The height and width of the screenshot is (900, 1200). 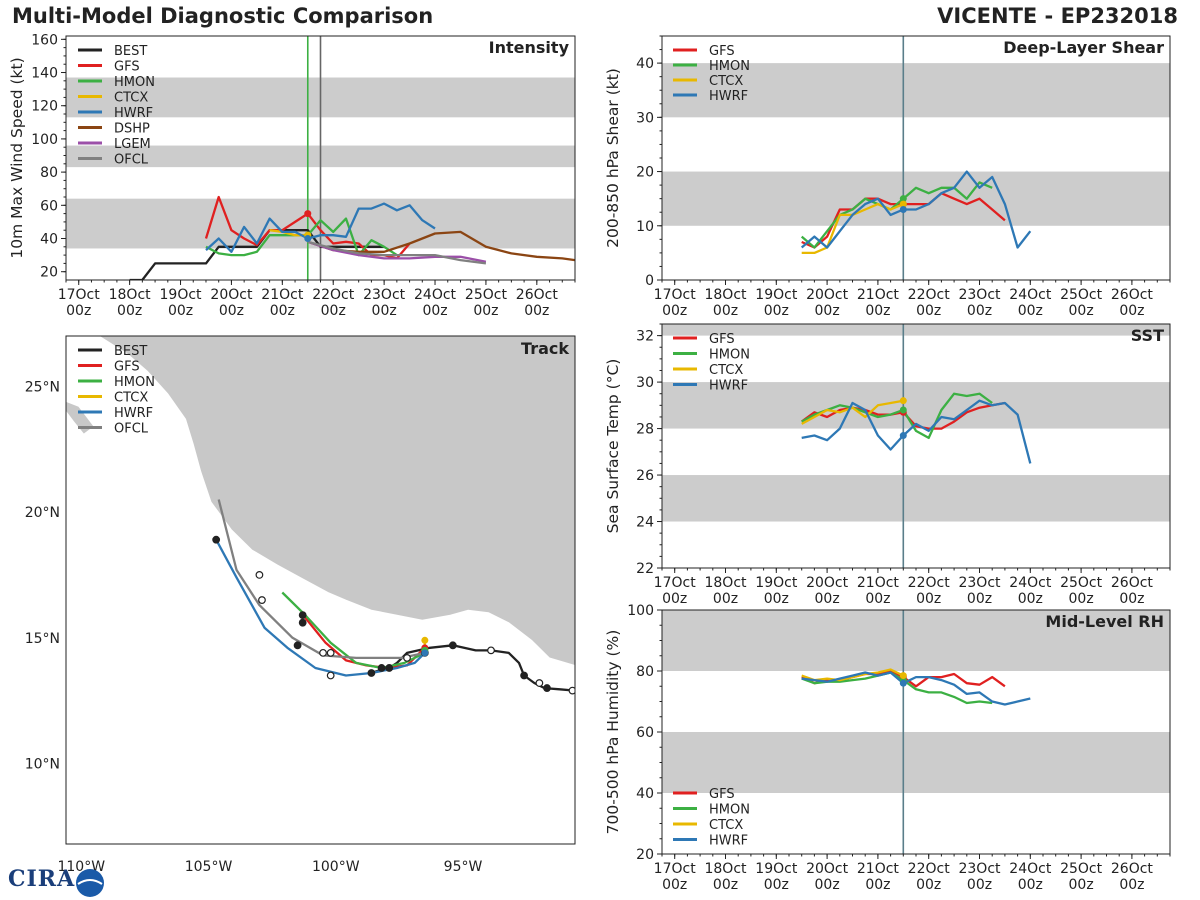 What do you see at coordinates (903, 199) in the screenshot?
I see `marker-hmon` at bounding box center [903, 199].